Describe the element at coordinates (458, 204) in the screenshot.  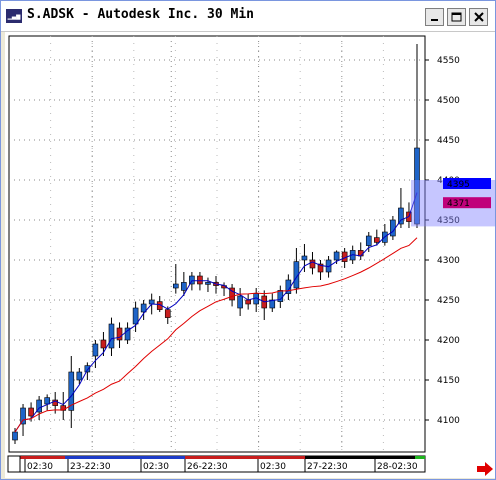
I see `last-price-red-label: 4371` at that location.